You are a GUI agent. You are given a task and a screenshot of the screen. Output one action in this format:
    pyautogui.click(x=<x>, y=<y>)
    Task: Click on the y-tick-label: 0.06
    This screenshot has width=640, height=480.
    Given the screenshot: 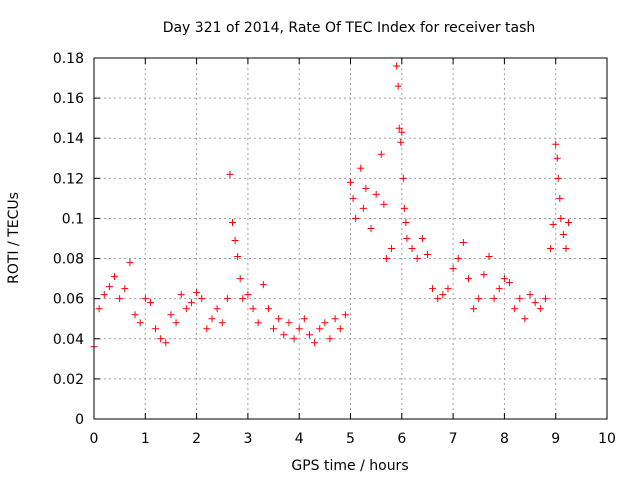 What is the action you would take?
    pyautogui.click(x=68, y=300)
    